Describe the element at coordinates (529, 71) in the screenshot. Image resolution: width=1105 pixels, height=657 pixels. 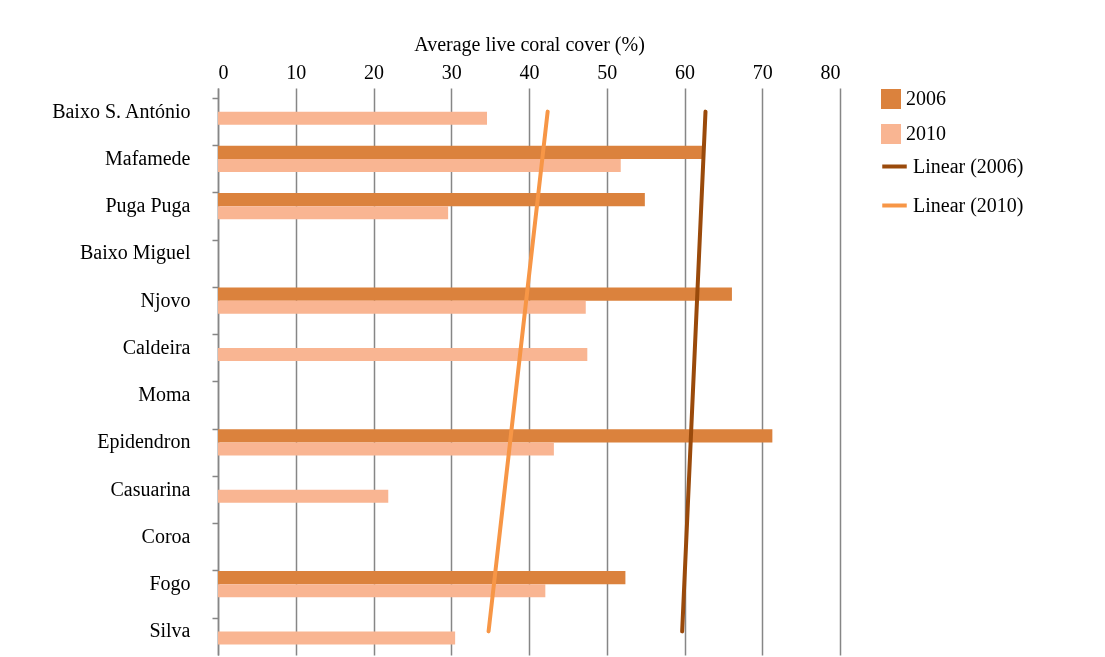
I see `x-tick-label: 40` at that location.